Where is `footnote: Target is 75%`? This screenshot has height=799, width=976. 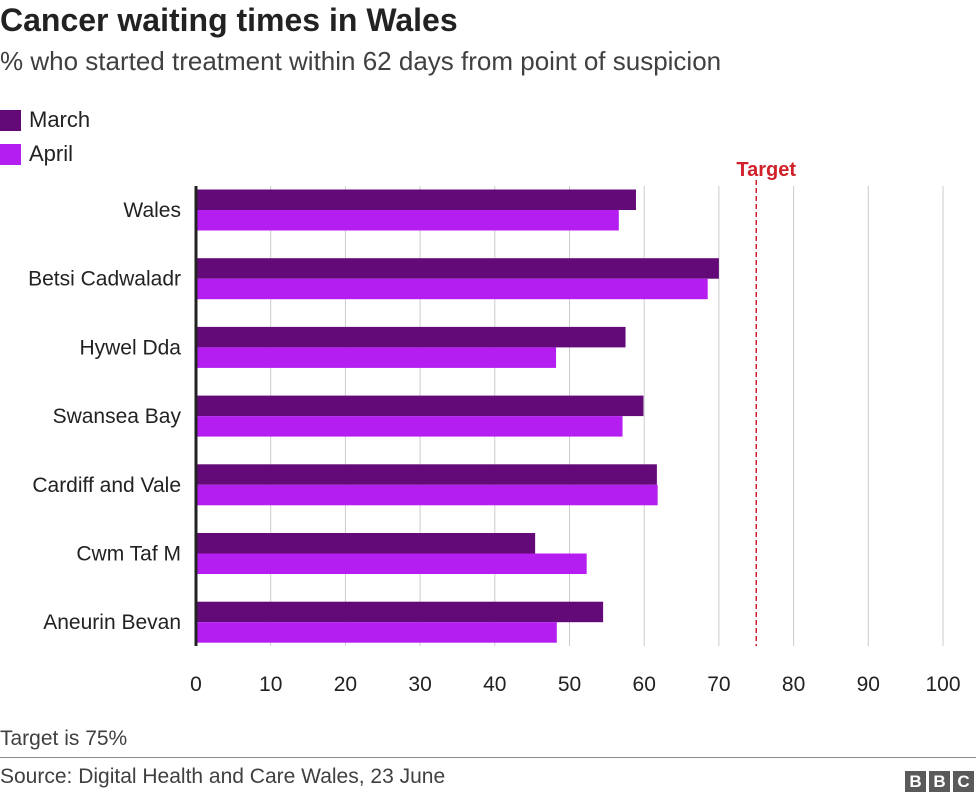
footnote: Target is 75% is located at coordinates (64, 738).